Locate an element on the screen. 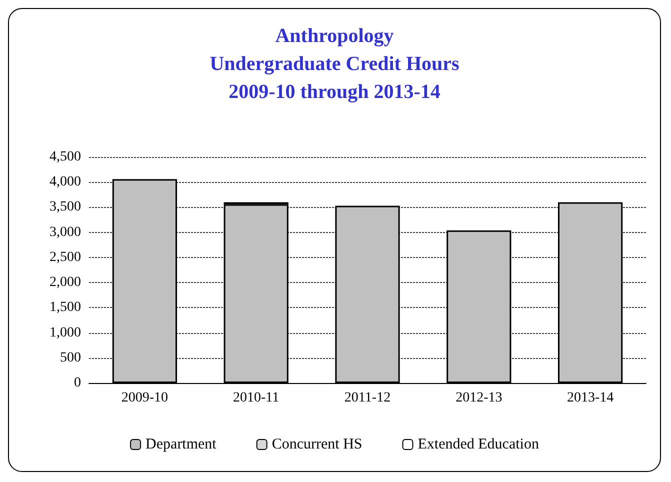  legend-label: Department is located at coordinates (182, 444).